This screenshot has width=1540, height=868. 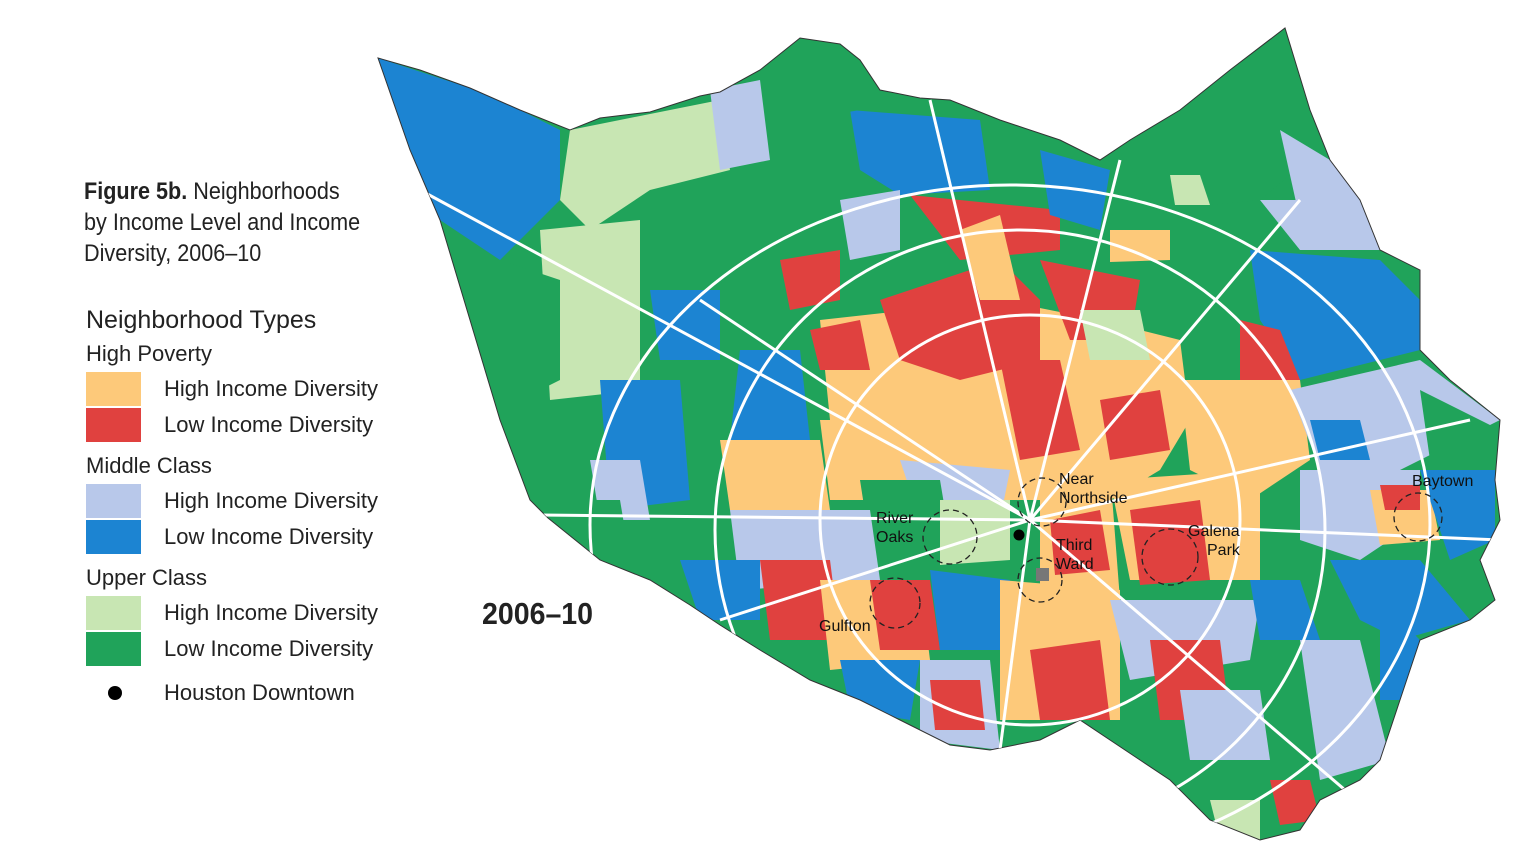 I want to click on label-river-oaks-1: River, so click(x=895, y=518).